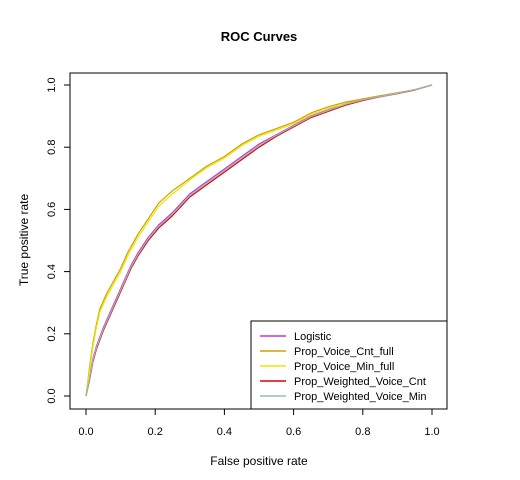  I want to click on y-tick-label: 0.8, so click(52, 147).